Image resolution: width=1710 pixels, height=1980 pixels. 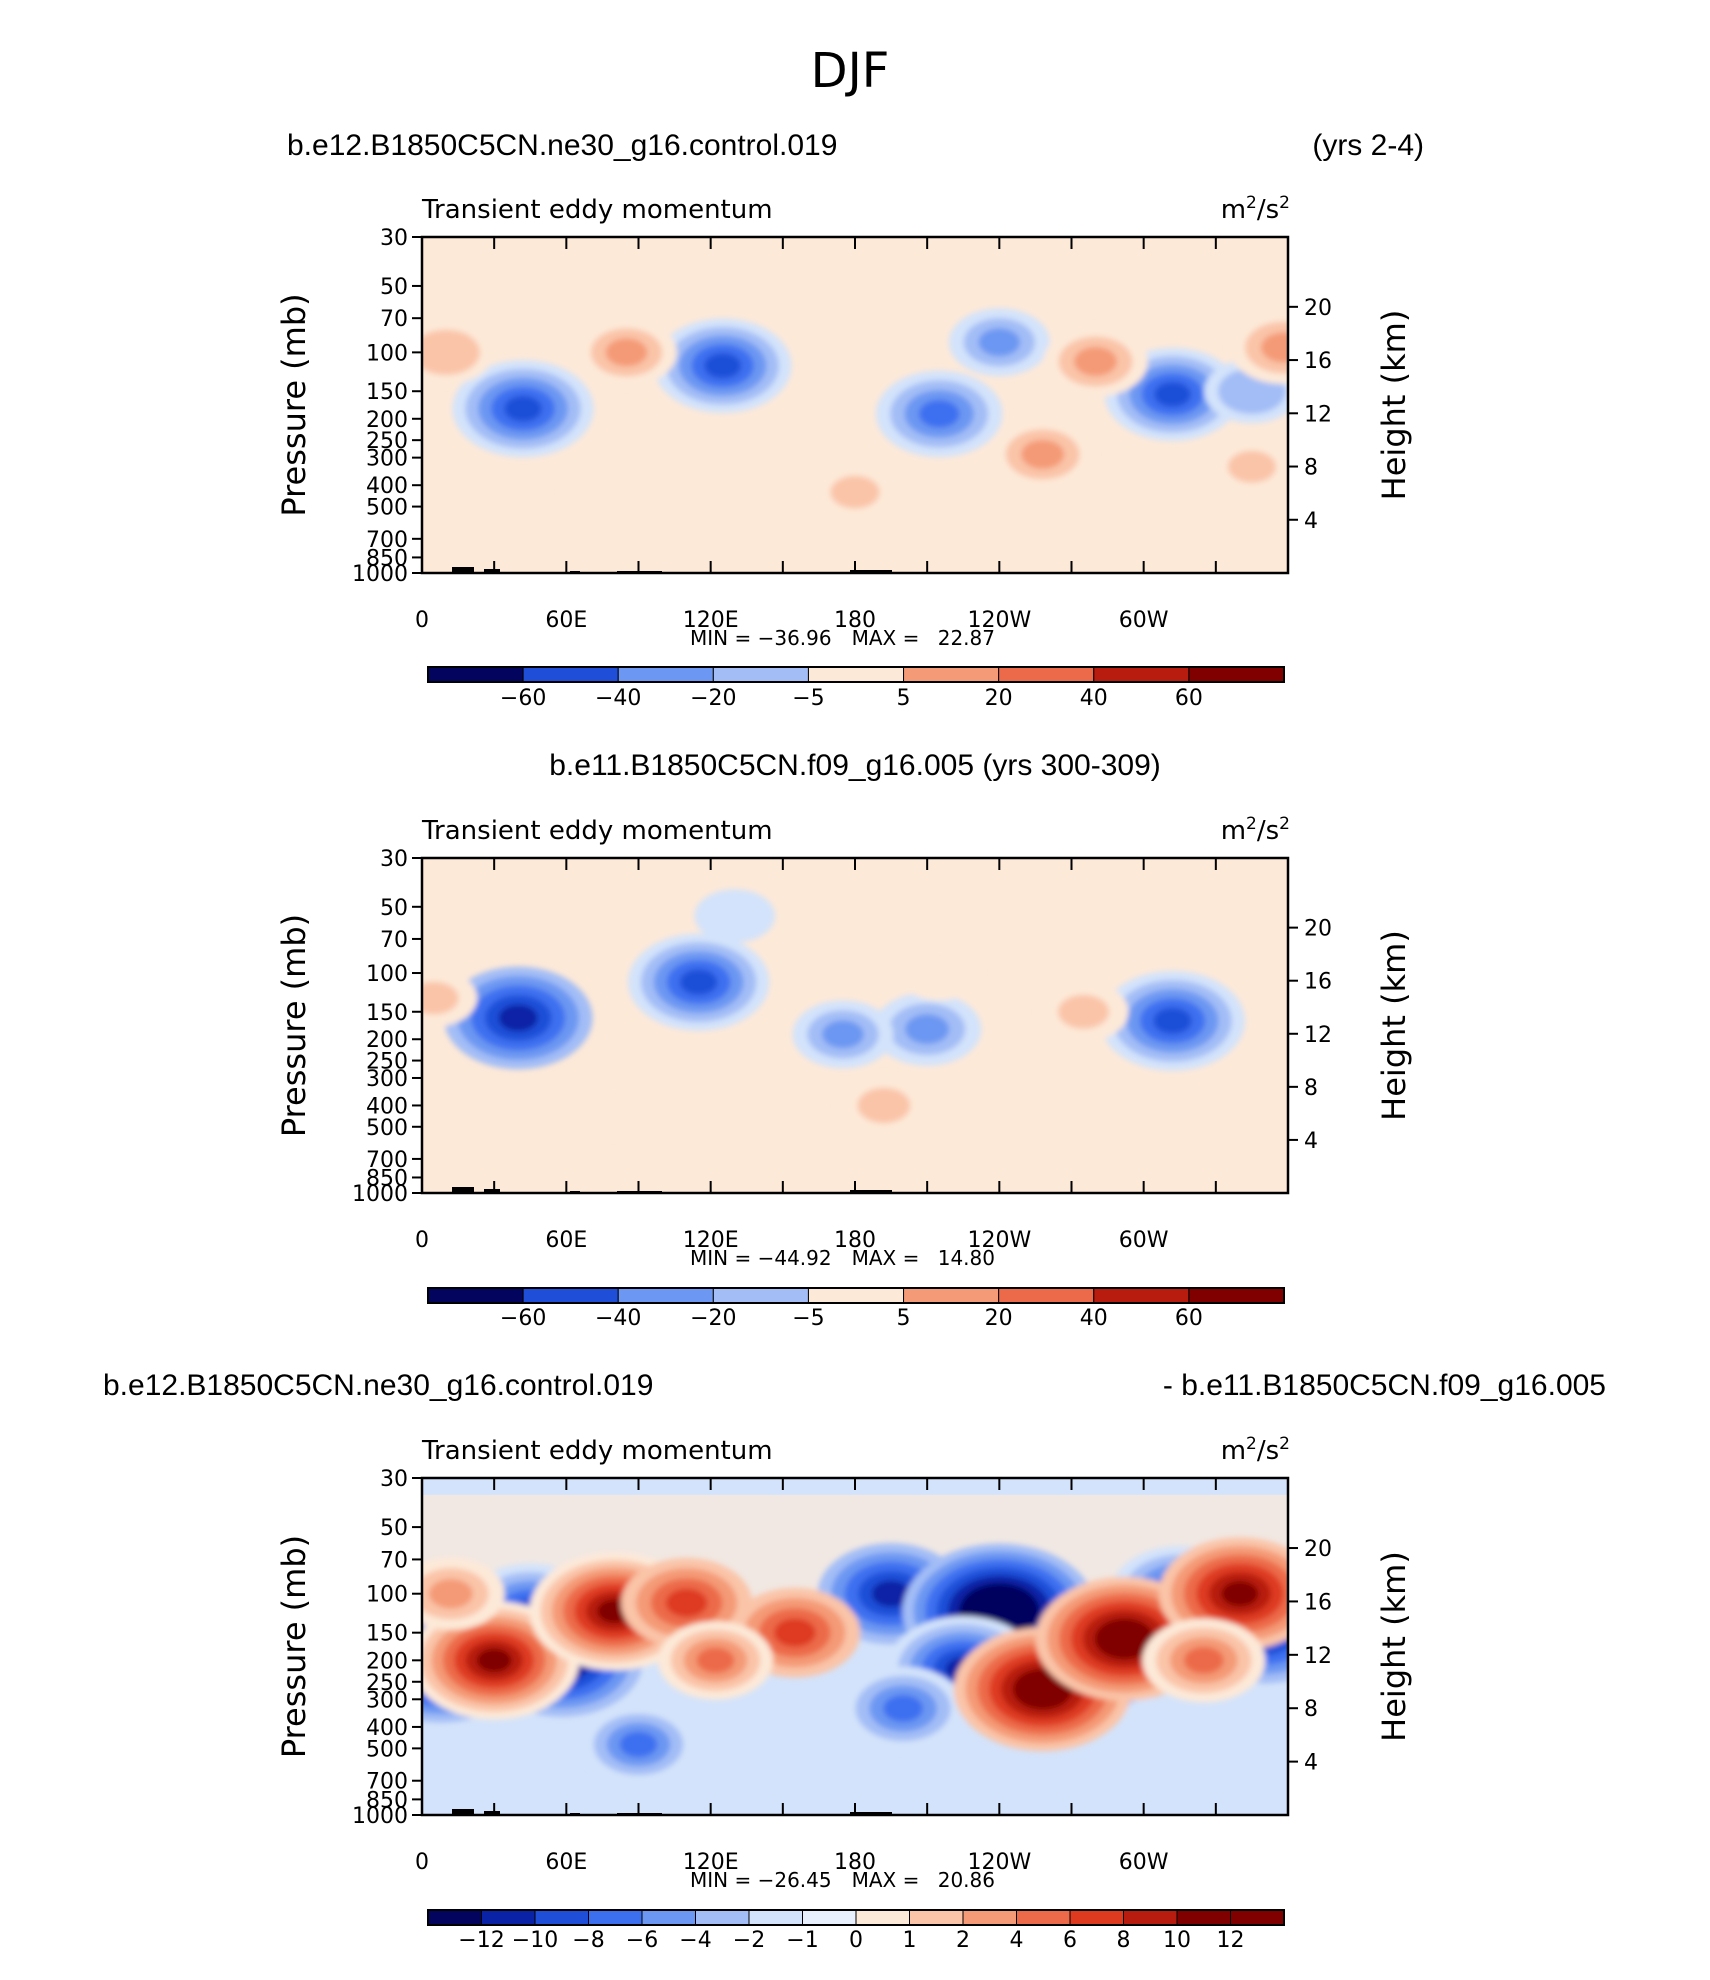 What do you see at coordinates (1177, 1940) in the screenshot?
I see `colorbar-label: 10` at bounding box center [1177, 1940].